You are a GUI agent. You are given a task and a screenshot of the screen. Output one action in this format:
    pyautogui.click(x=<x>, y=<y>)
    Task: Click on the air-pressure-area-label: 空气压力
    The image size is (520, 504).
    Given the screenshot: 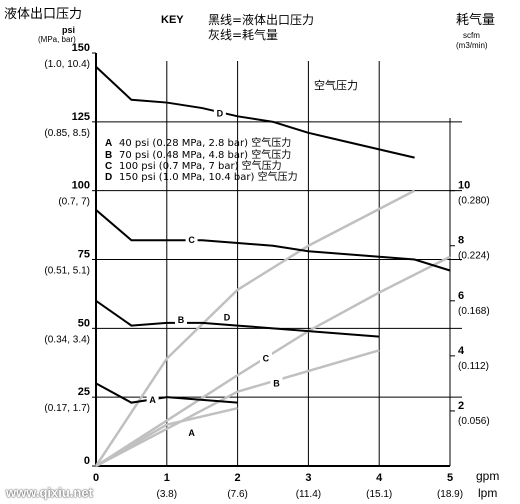 What is the action you would take?
    pyautogui.click(x=336, y=85)
    